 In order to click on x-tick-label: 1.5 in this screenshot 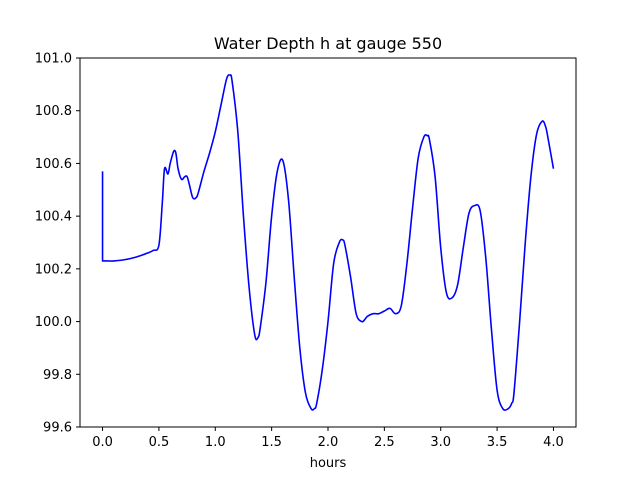, I will do `click(271, 442)`.